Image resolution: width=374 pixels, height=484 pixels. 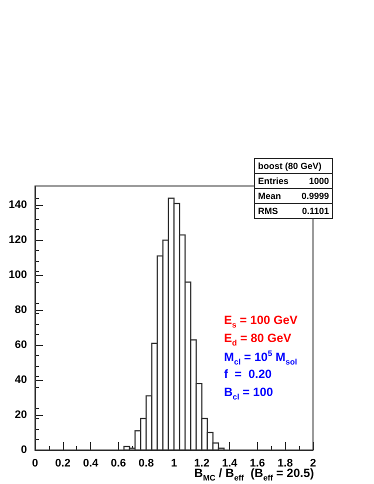 What do you see at coordinates (91, 464) in the screenshot?
I see `x-tick-label: 0.4` at bounding box center [91, 464].